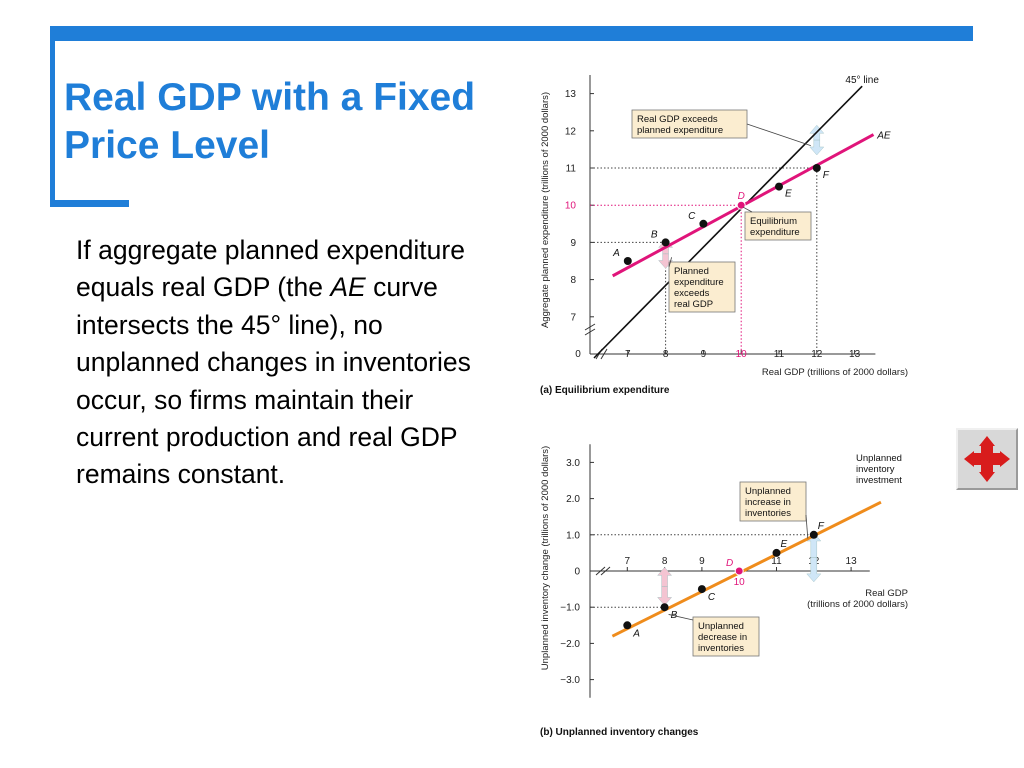 This screenshot has width=1024, height=768. What do you see at coordinates (603, 571) in the screenshot?
I see `x-axis-break` at bounding box center [603, 571].